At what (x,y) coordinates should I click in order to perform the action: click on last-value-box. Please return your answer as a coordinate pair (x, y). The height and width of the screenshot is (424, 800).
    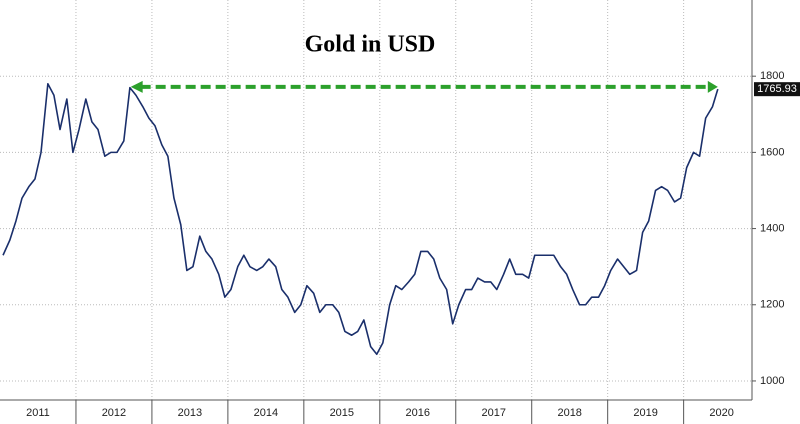
    Looking at the image, I should click on (777, 89).